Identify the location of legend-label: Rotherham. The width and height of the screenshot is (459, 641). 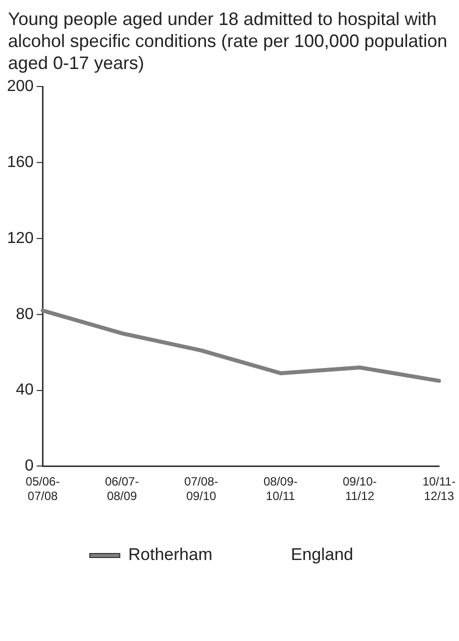
(170, 554).